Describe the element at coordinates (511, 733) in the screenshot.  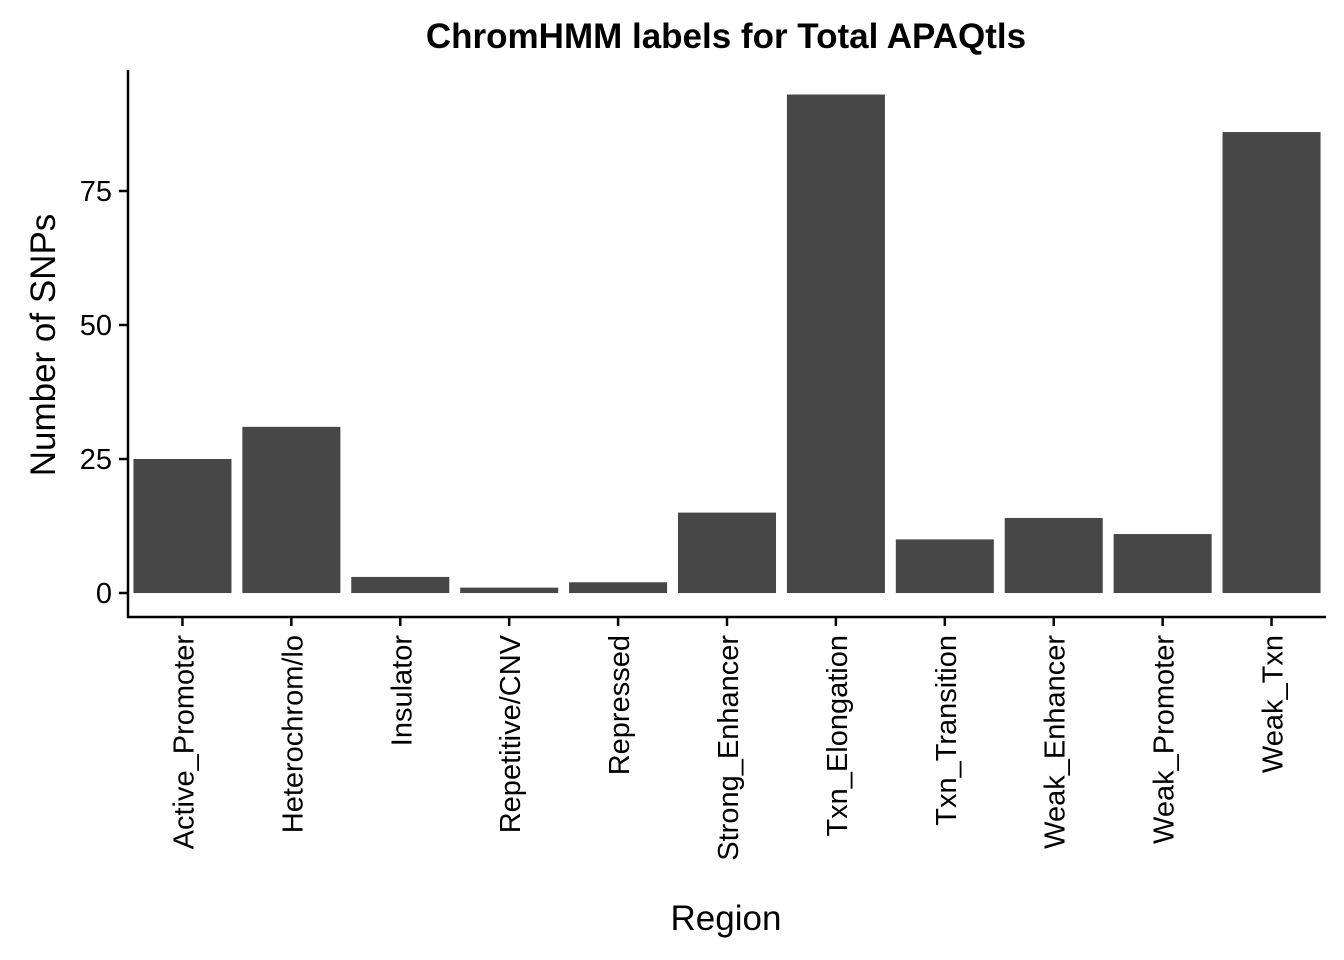
I see `x-tick-label: Repetitive/CNV` at that location.